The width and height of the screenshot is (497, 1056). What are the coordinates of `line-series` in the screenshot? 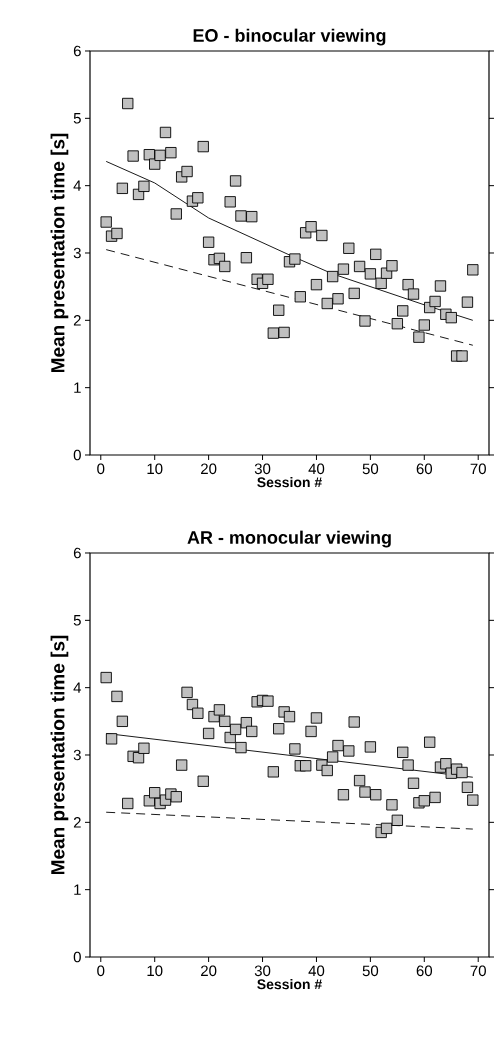 It's located at (289, 240).